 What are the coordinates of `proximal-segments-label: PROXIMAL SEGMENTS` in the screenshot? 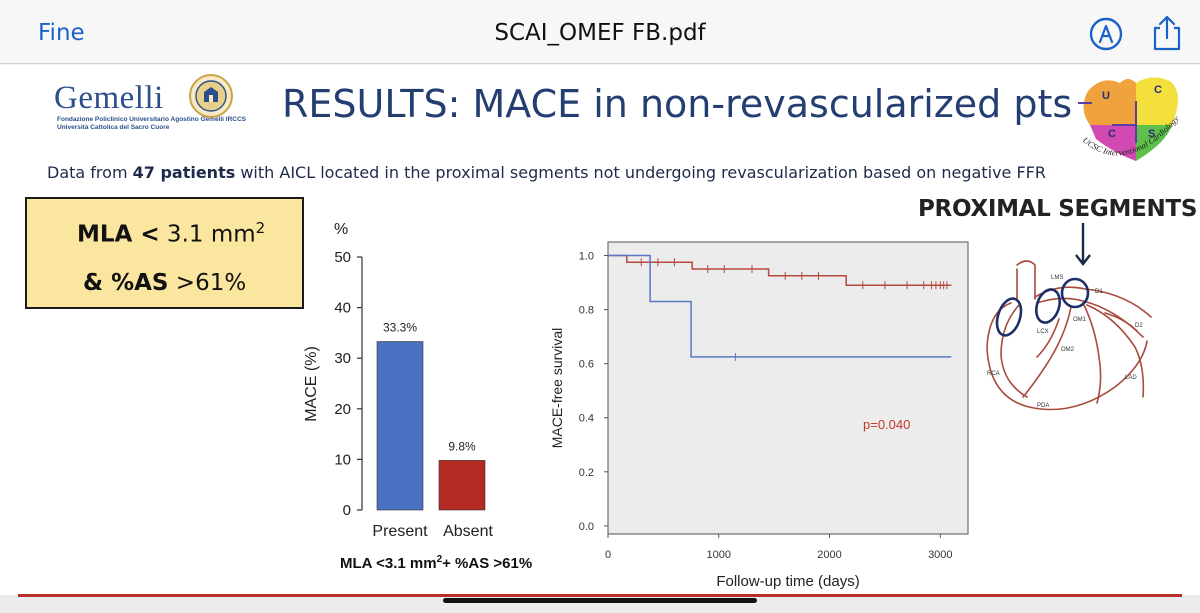 It's located at (1058, 209).